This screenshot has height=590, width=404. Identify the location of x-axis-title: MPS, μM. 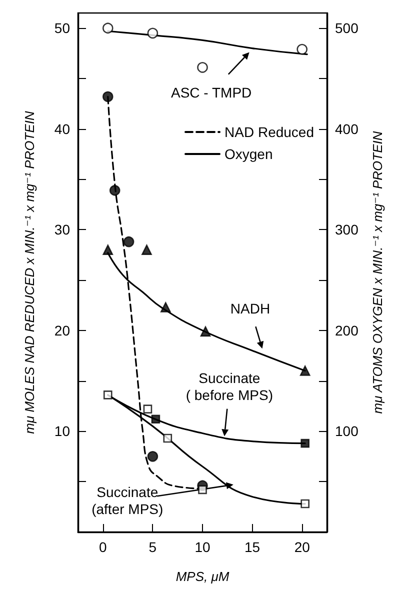
(203, 576).